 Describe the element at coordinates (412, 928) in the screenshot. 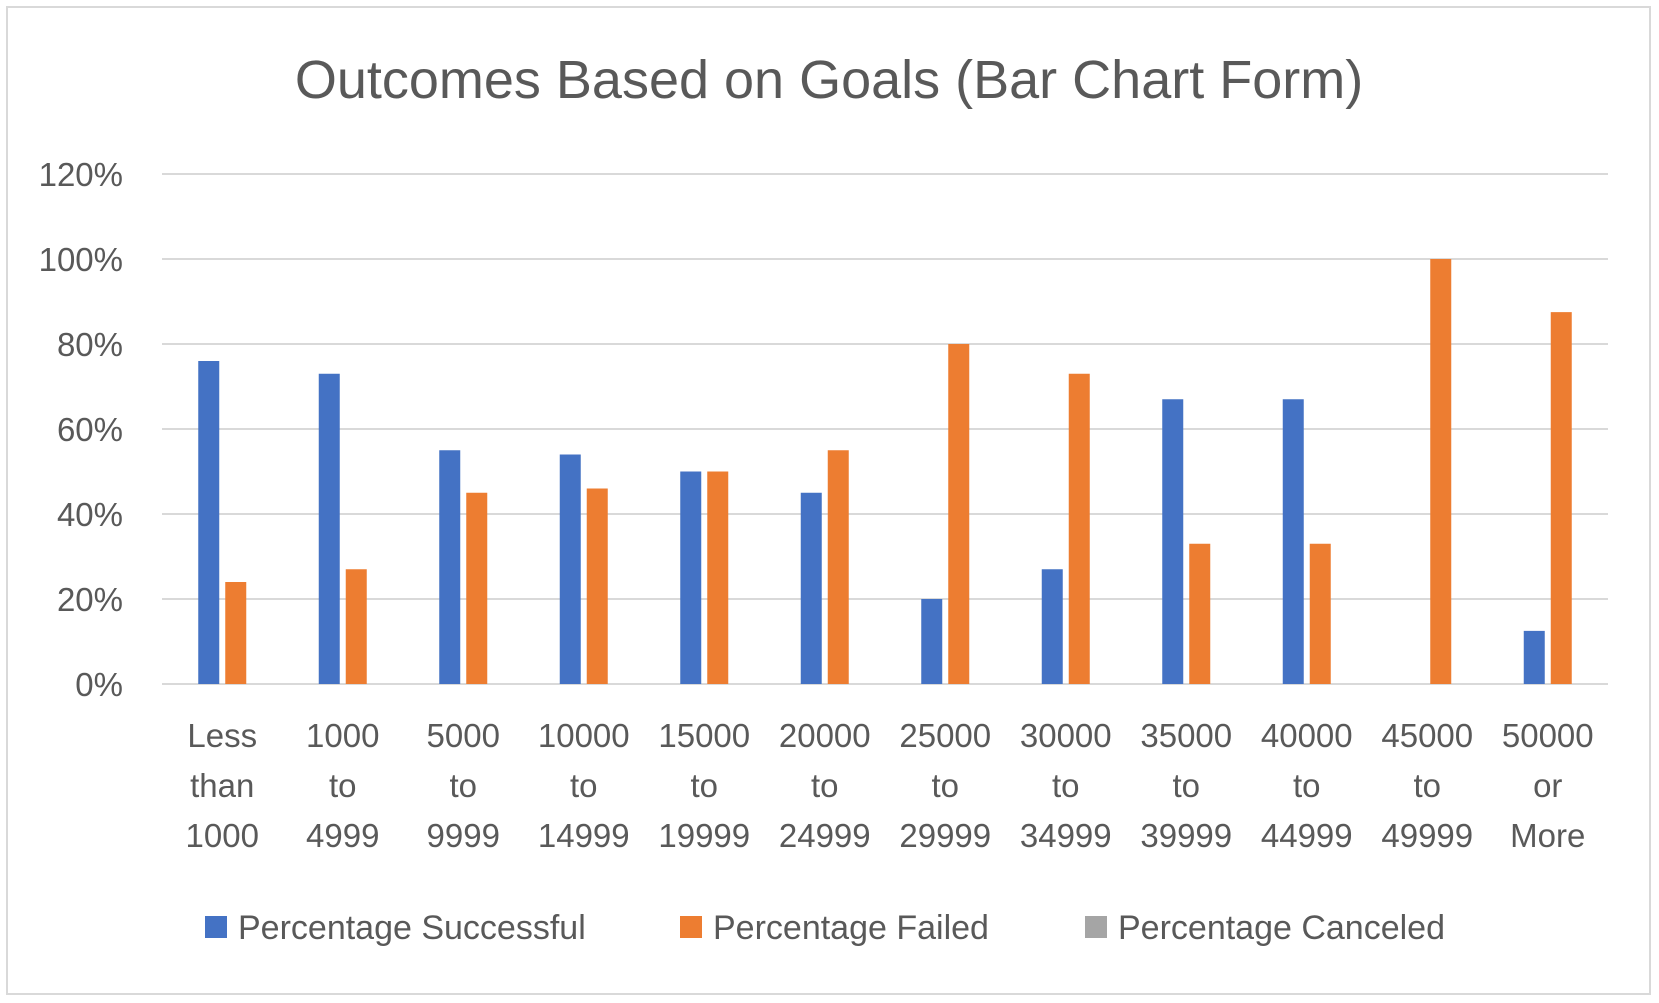

I see `legend-label: Percentage Successful` at that location.